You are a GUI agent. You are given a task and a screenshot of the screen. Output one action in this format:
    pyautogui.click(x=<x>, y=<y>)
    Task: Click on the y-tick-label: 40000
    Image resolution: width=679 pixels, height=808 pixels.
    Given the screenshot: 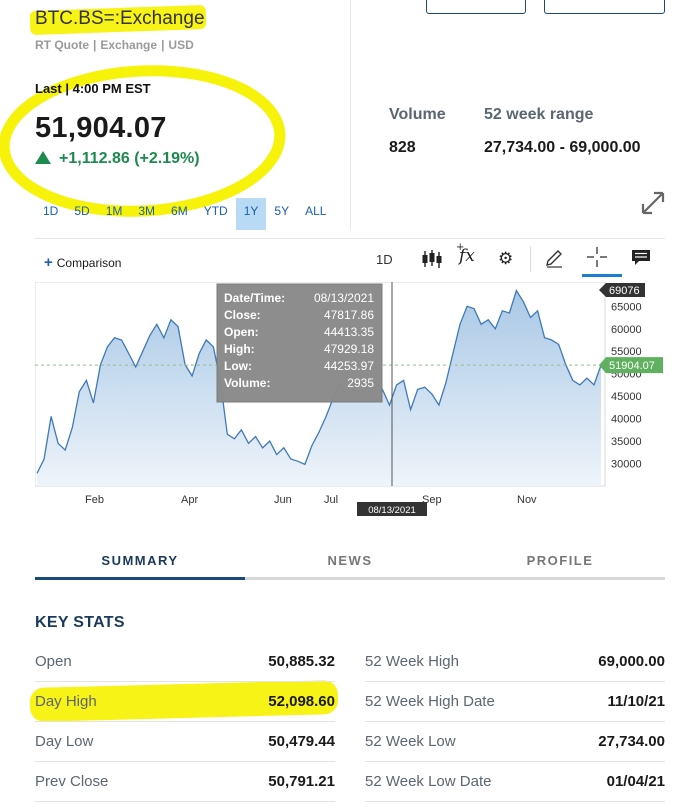 What is the action you would take?
    pyautogui.click(x=626, y=420)
    